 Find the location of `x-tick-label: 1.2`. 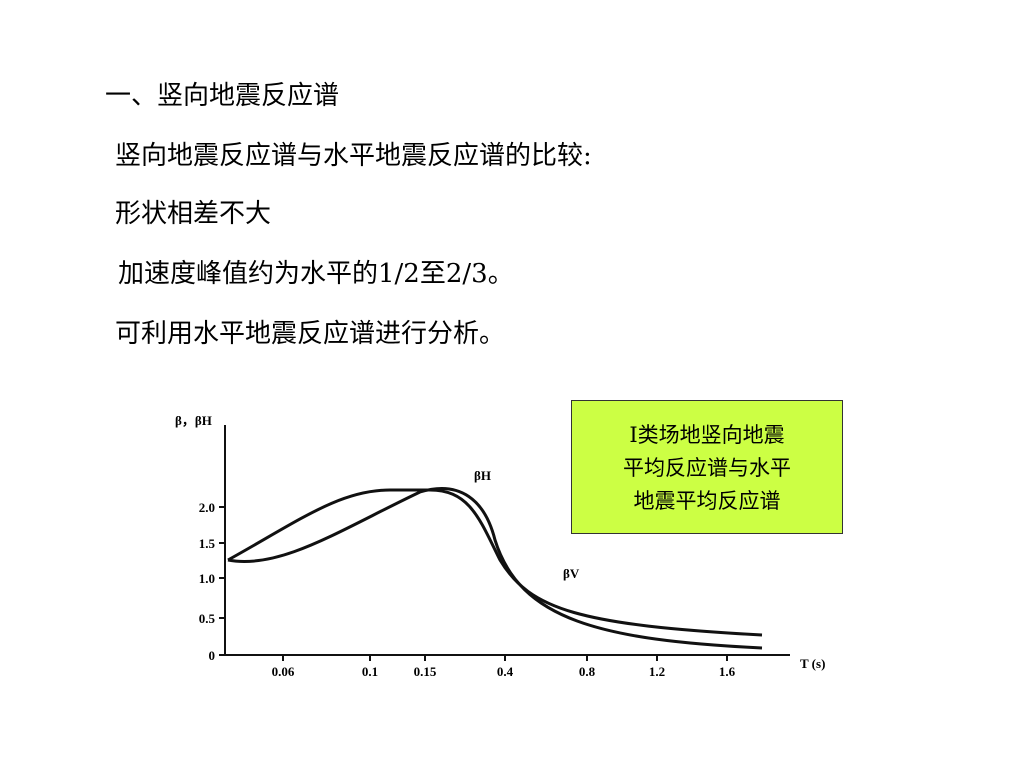

x-tick-label: 1.2 is located at coordinates (657, 671).